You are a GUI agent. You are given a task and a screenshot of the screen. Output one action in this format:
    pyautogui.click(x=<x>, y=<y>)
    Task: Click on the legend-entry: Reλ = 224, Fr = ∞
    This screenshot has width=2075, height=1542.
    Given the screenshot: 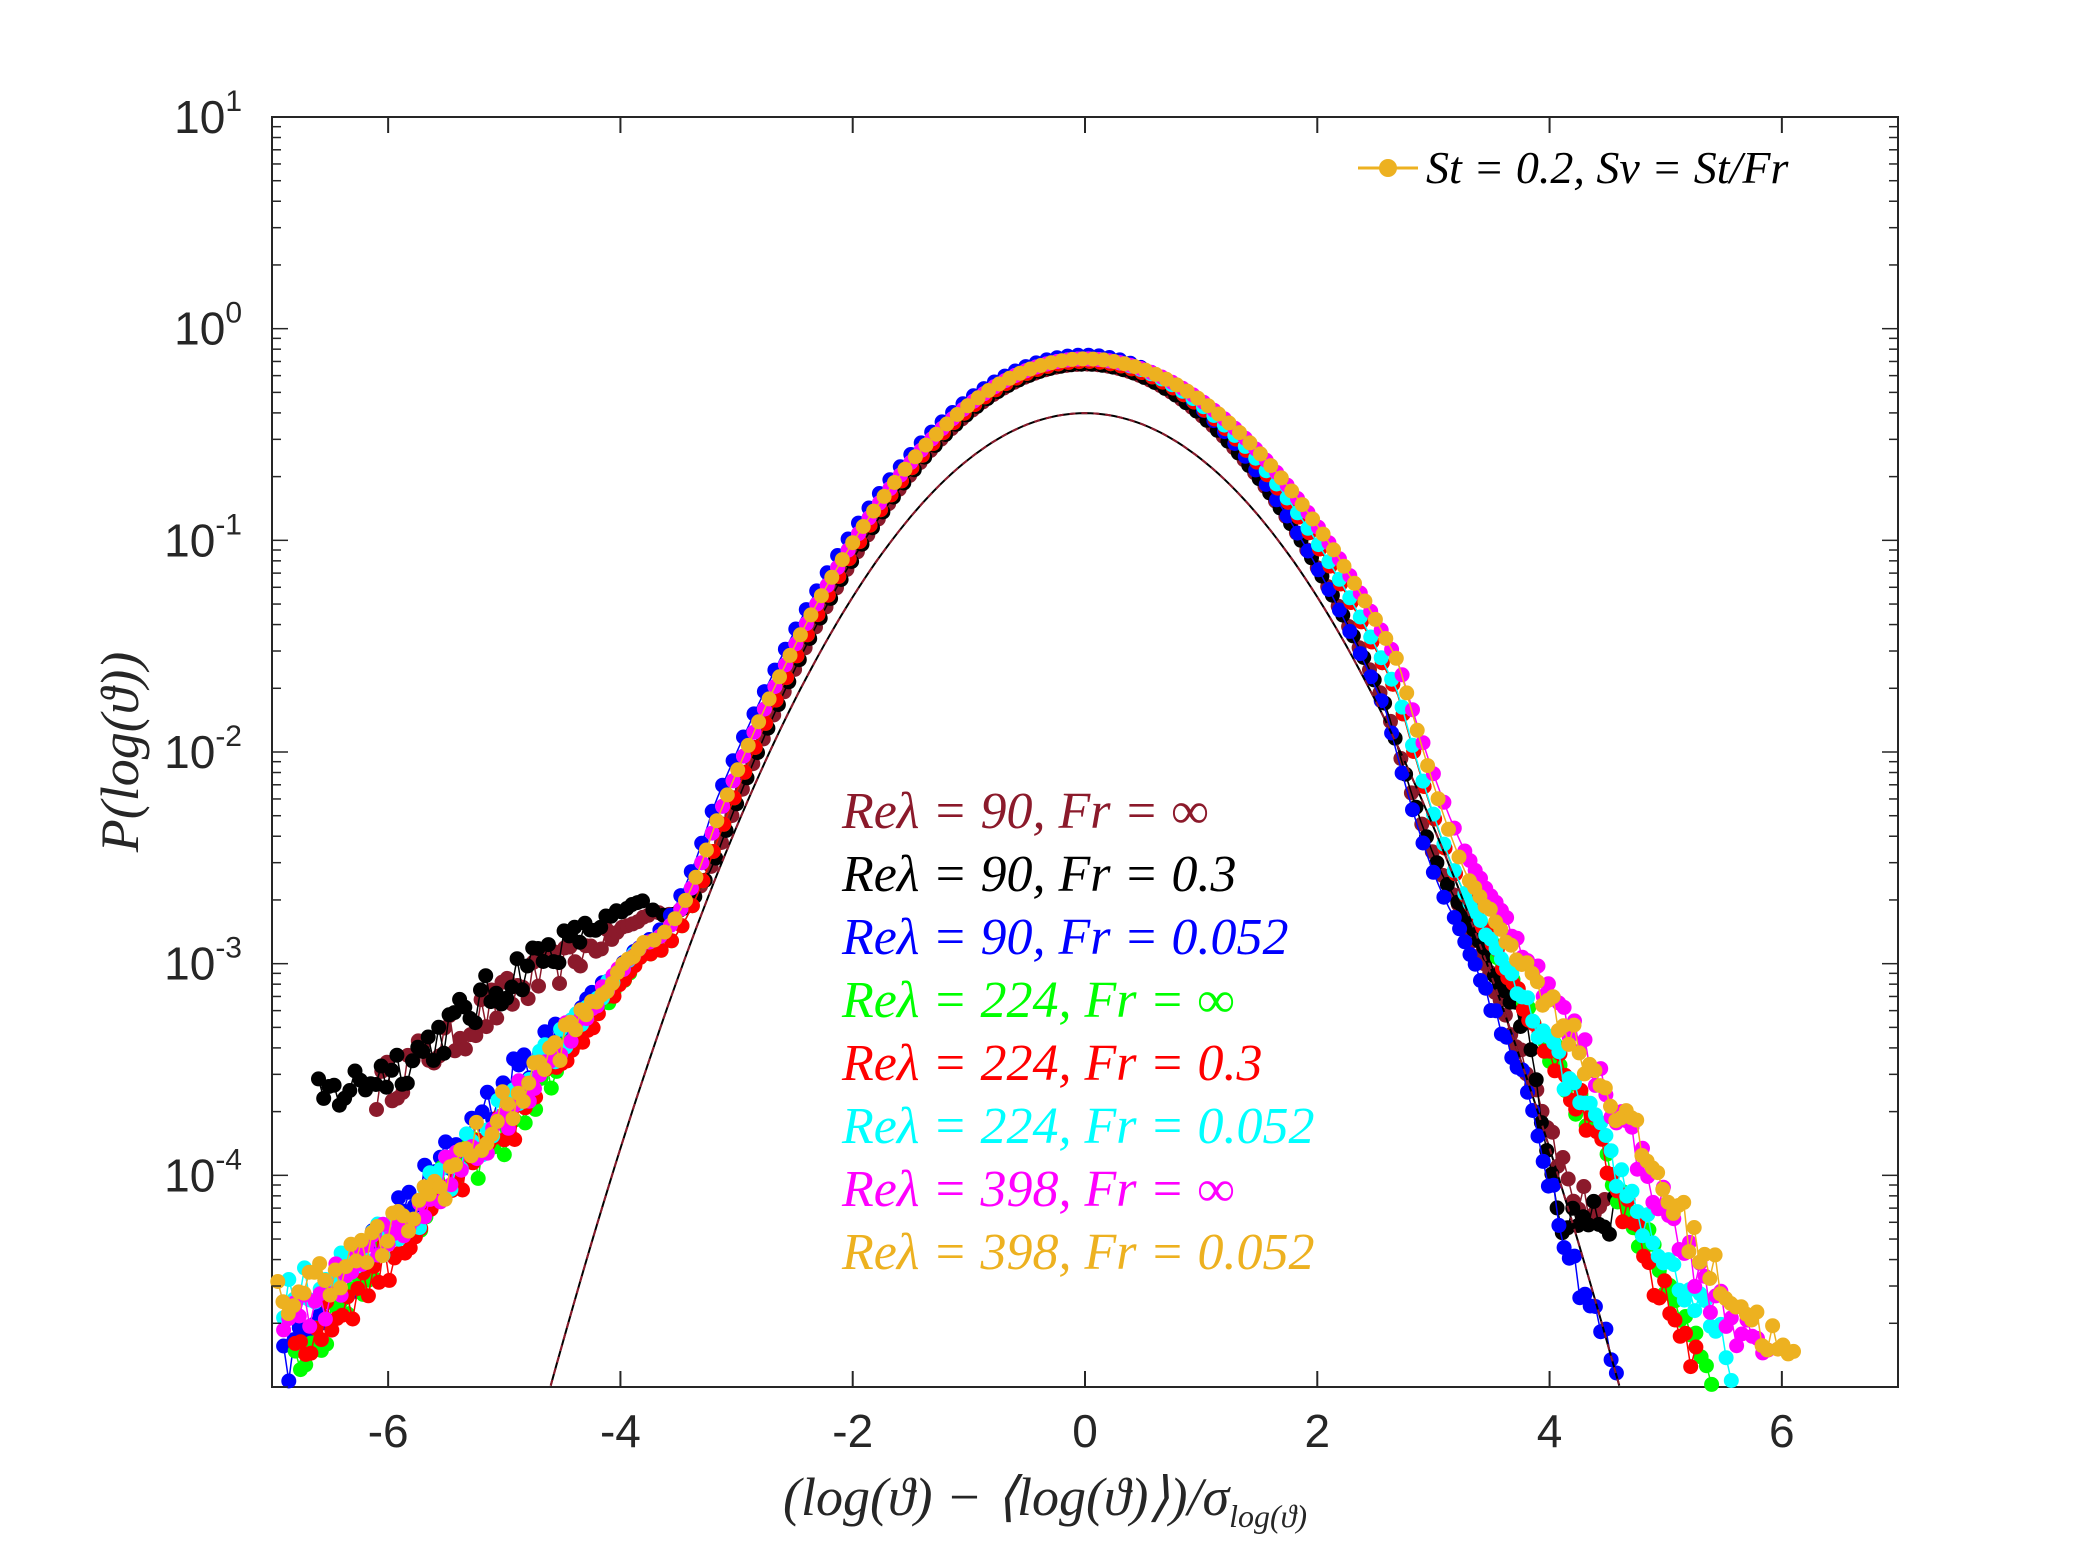 What is the action you would take?
    pyautogui.click(x=1038, y=1000)
    